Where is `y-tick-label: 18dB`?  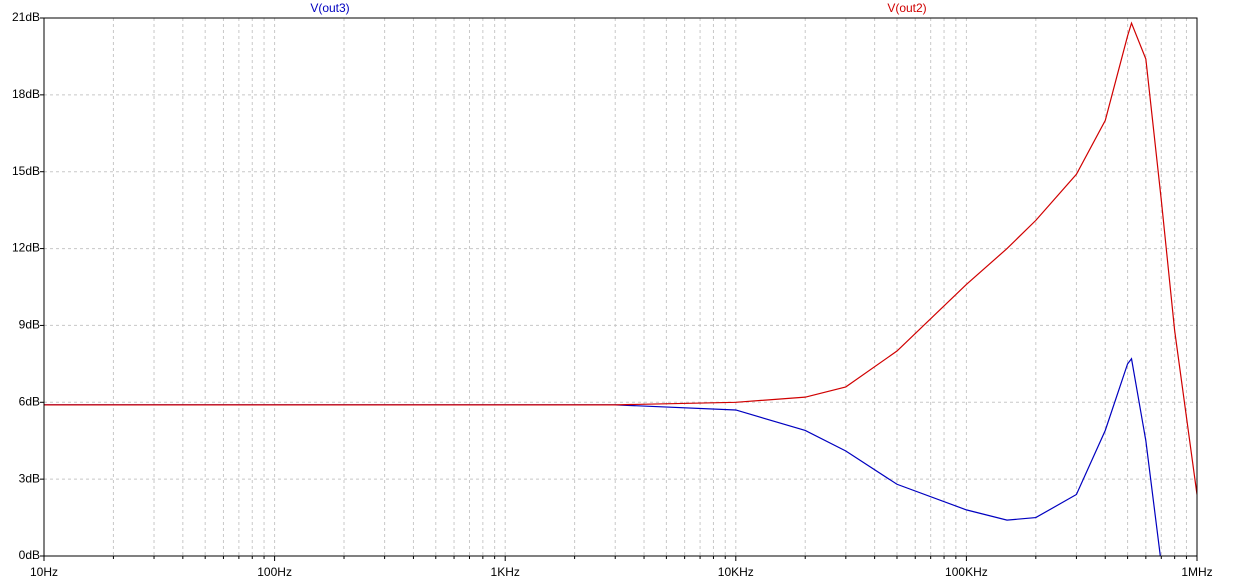 y-tick-label: 18dB is located at coordinates (26, 94).